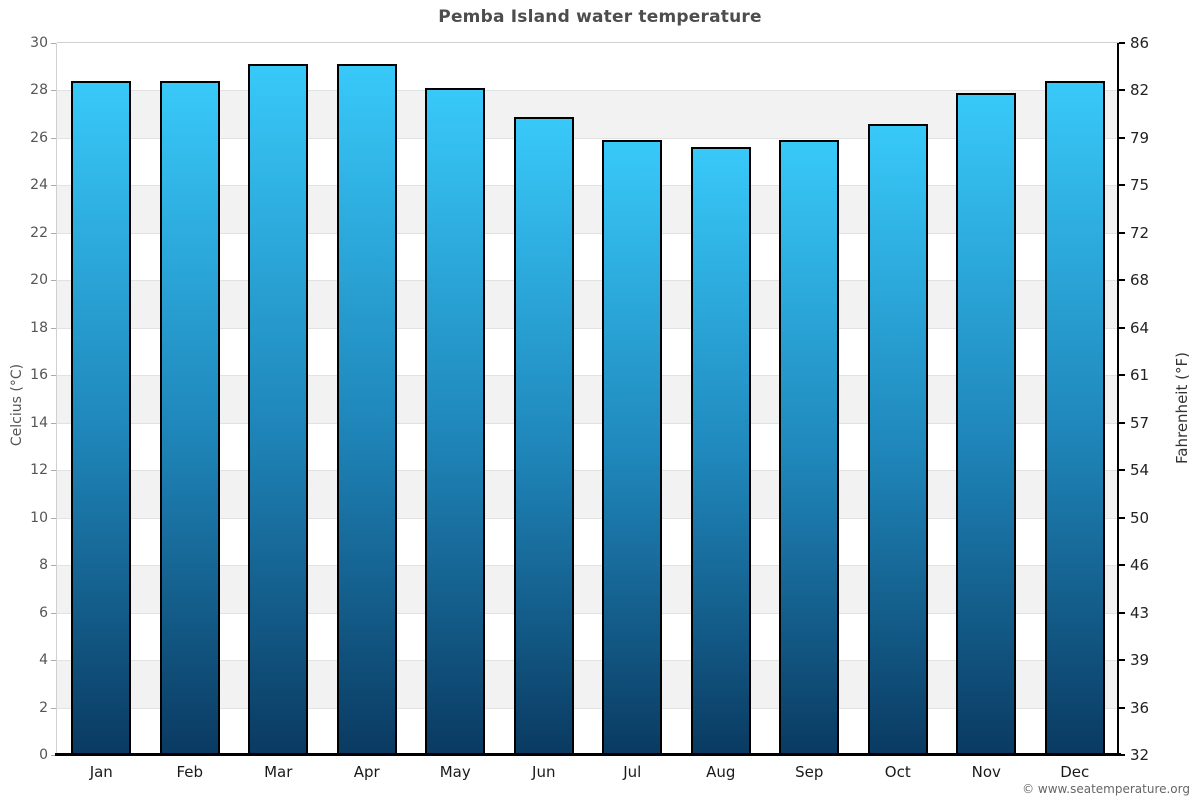 Image resolution: width=1200 pixels, height=800 pixels. Describe the element at coordinates (1140, 375) in the screenshot. I see `y-tick-label-right: 61` at that location.